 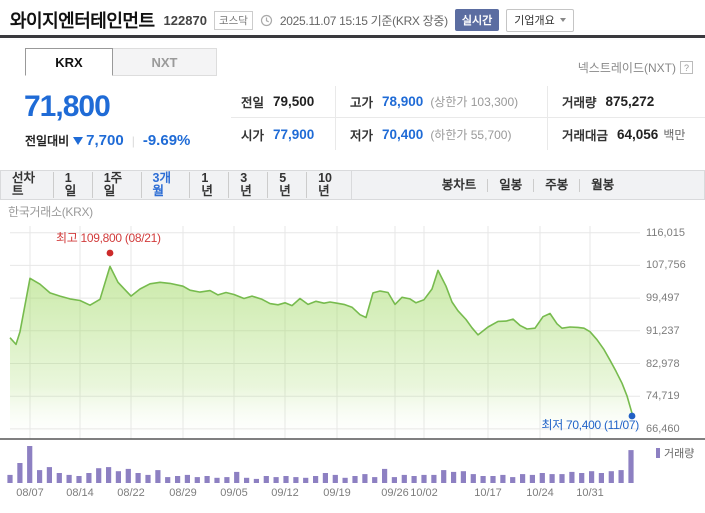 What do you see at coordinates (540, 493) in the screenshot?
I see `x-axis-tick: 10/24` at bounding box center [540, 493].